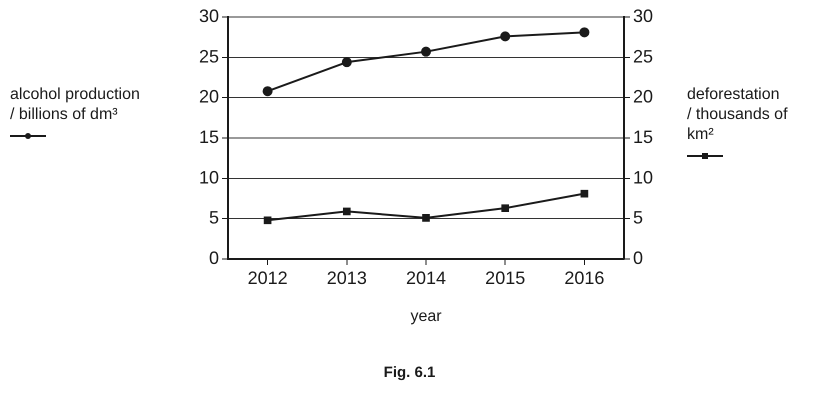 This screenshot has height=399, width=819. What do you see at coordinates (426, 278) in the screenshot?
I see `x-tick-label: 2014` at bounding box center [426, 278].